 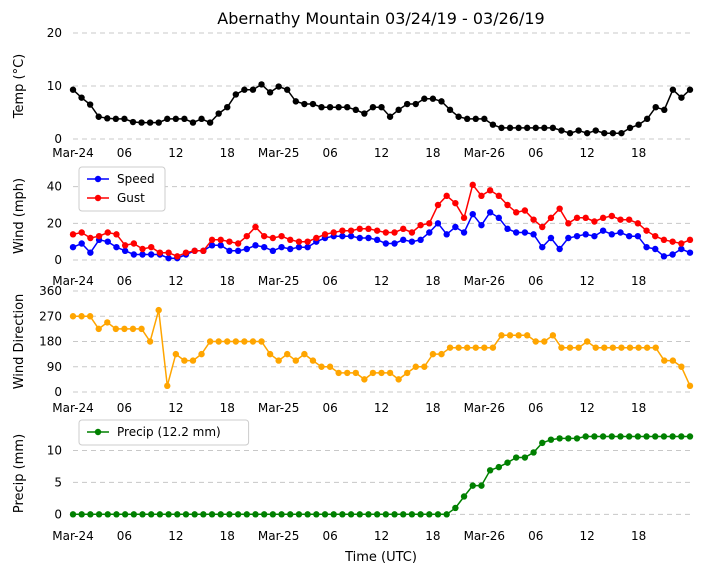 What do you see at coordinates (169, 432) in the screenshot?
I see `legend-label: Precip (12.2 mm)` at bounding box center [169, 432].